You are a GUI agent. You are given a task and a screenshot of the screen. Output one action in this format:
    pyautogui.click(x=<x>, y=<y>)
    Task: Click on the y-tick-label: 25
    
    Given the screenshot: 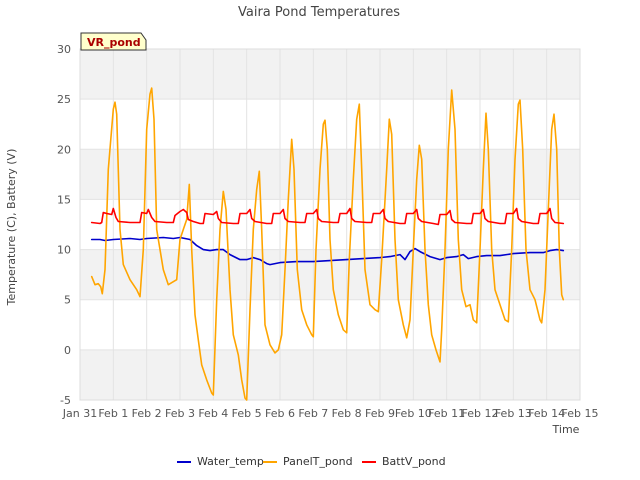 What is the action you would take?
    pyautogui.click(x=64, y=99)
    